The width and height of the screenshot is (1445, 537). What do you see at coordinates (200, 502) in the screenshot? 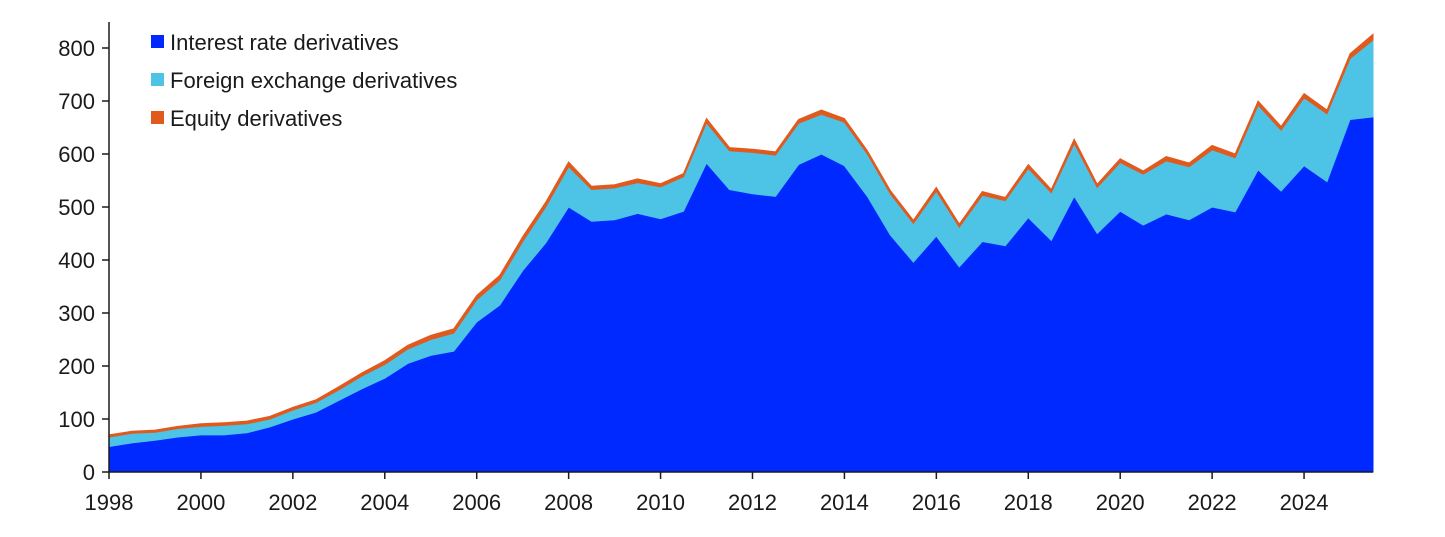
I see `x-tick-label: 2000` at bounding box center [200, 502].